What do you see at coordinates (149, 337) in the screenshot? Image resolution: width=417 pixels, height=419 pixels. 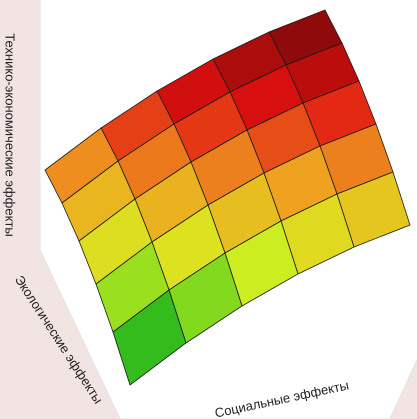 I see `surface-cell` at bounding box center [149, 337].